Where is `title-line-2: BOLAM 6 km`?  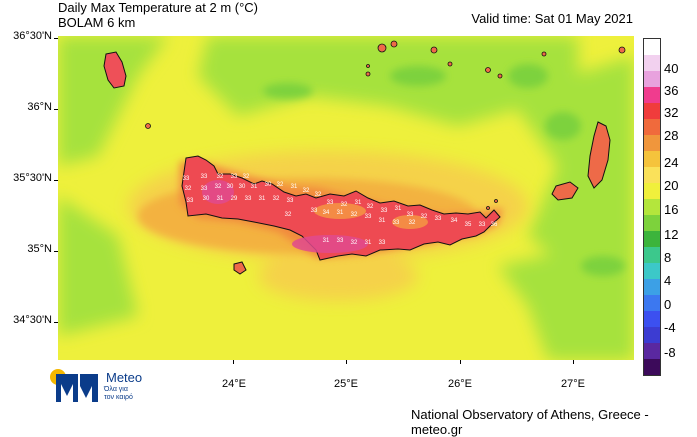
title-line-2: BOLAM 6 km is located at coordinates (97, 22).